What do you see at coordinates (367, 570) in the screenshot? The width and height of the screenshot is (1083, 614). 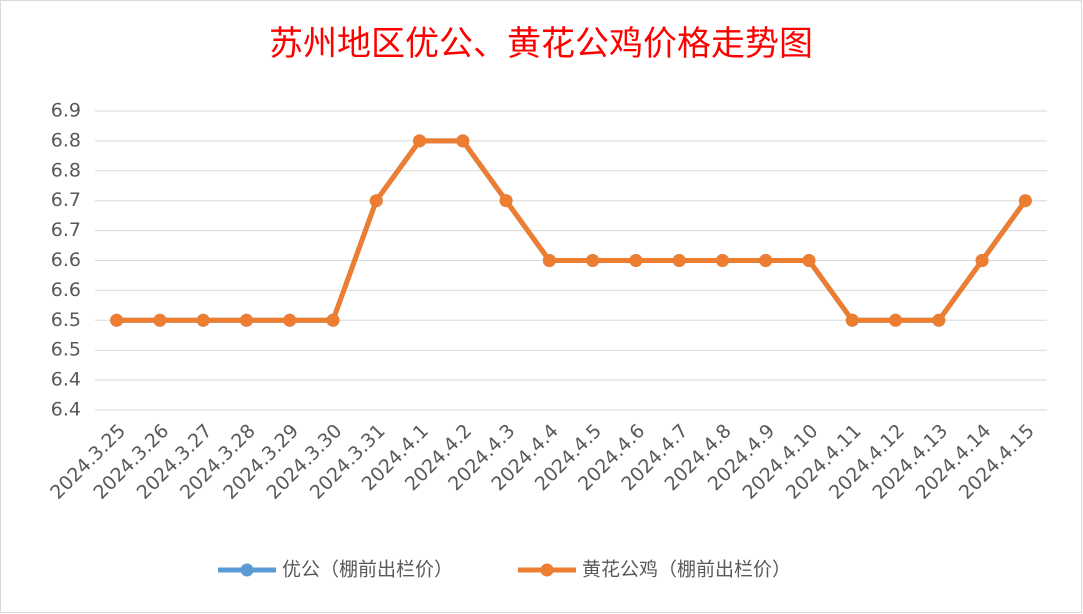 I see `legend-label: 优公（棚前出栏价）` at bounding box center [367, 570].